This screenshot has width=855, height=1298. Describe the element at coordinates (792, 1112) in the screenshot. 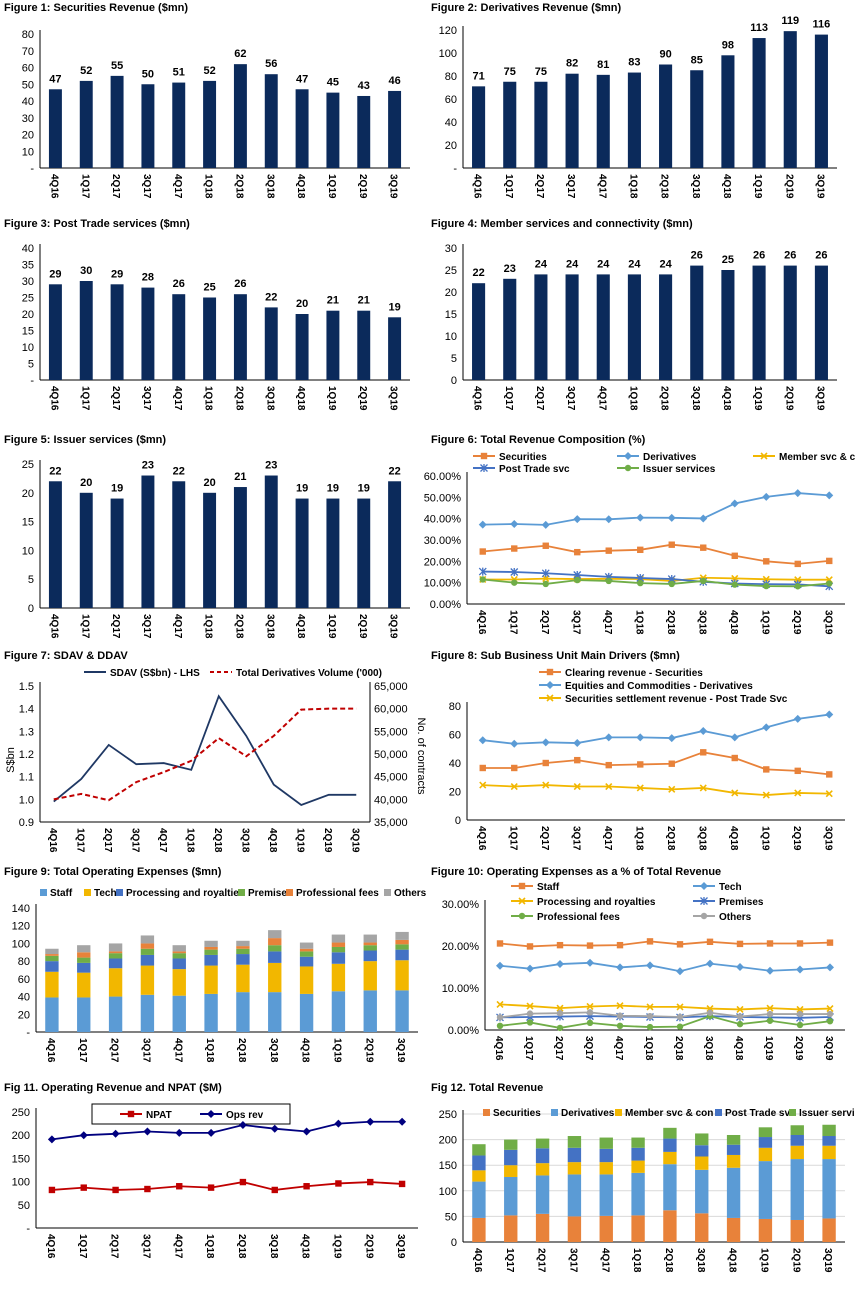

I see `legend-swatch` at that location.